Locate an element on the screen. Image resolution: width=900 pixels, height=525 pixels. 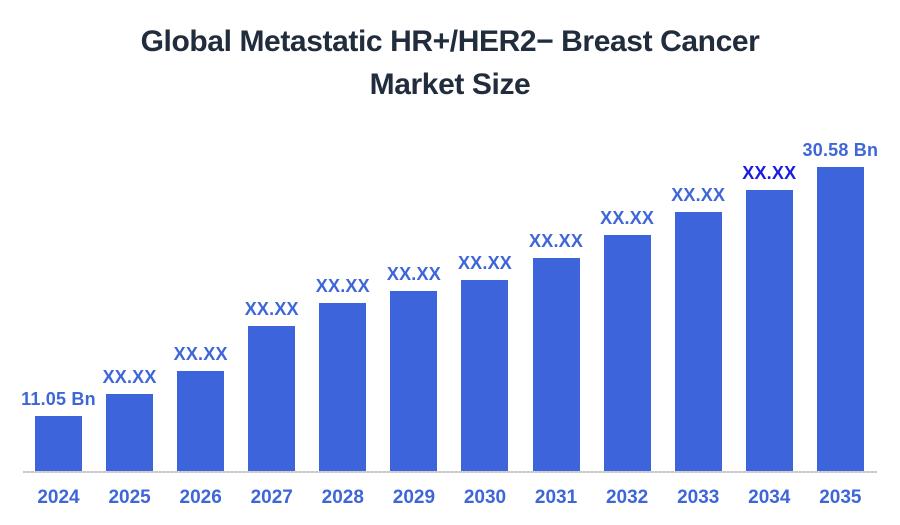
chart-title-line2: Market Size is located at coordinates (450, 84).